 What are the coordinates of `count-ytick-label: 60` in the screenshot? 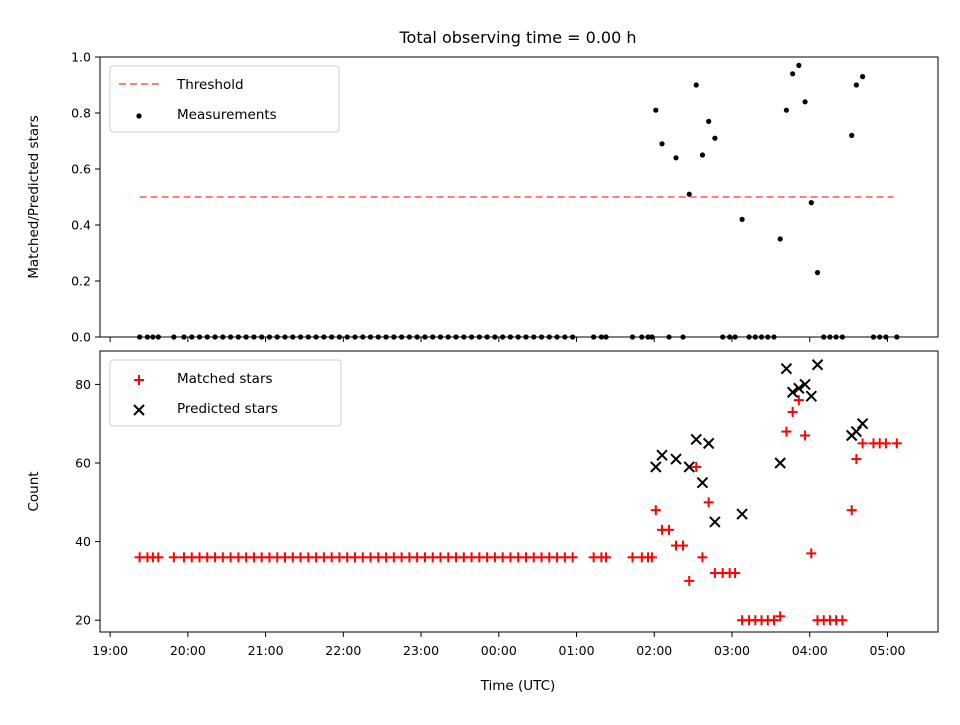 It's located at (83, 463).